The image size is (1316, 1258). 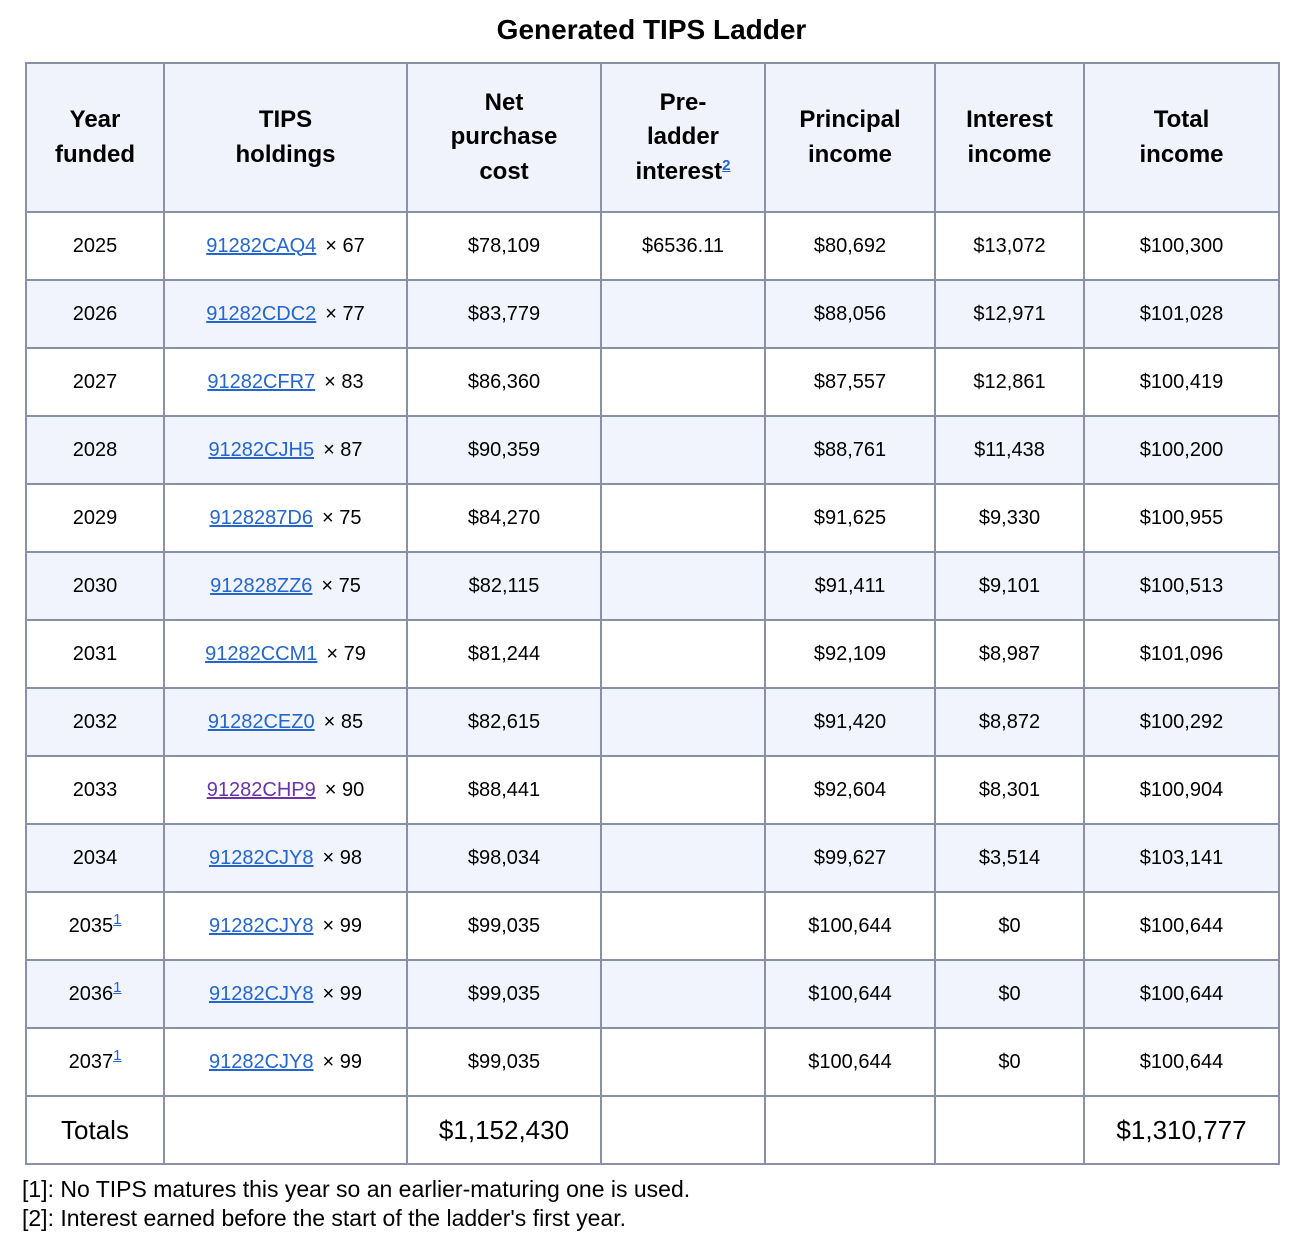 I want to click on cusip-link: 91282CFR7, so click(x=261, y=381).